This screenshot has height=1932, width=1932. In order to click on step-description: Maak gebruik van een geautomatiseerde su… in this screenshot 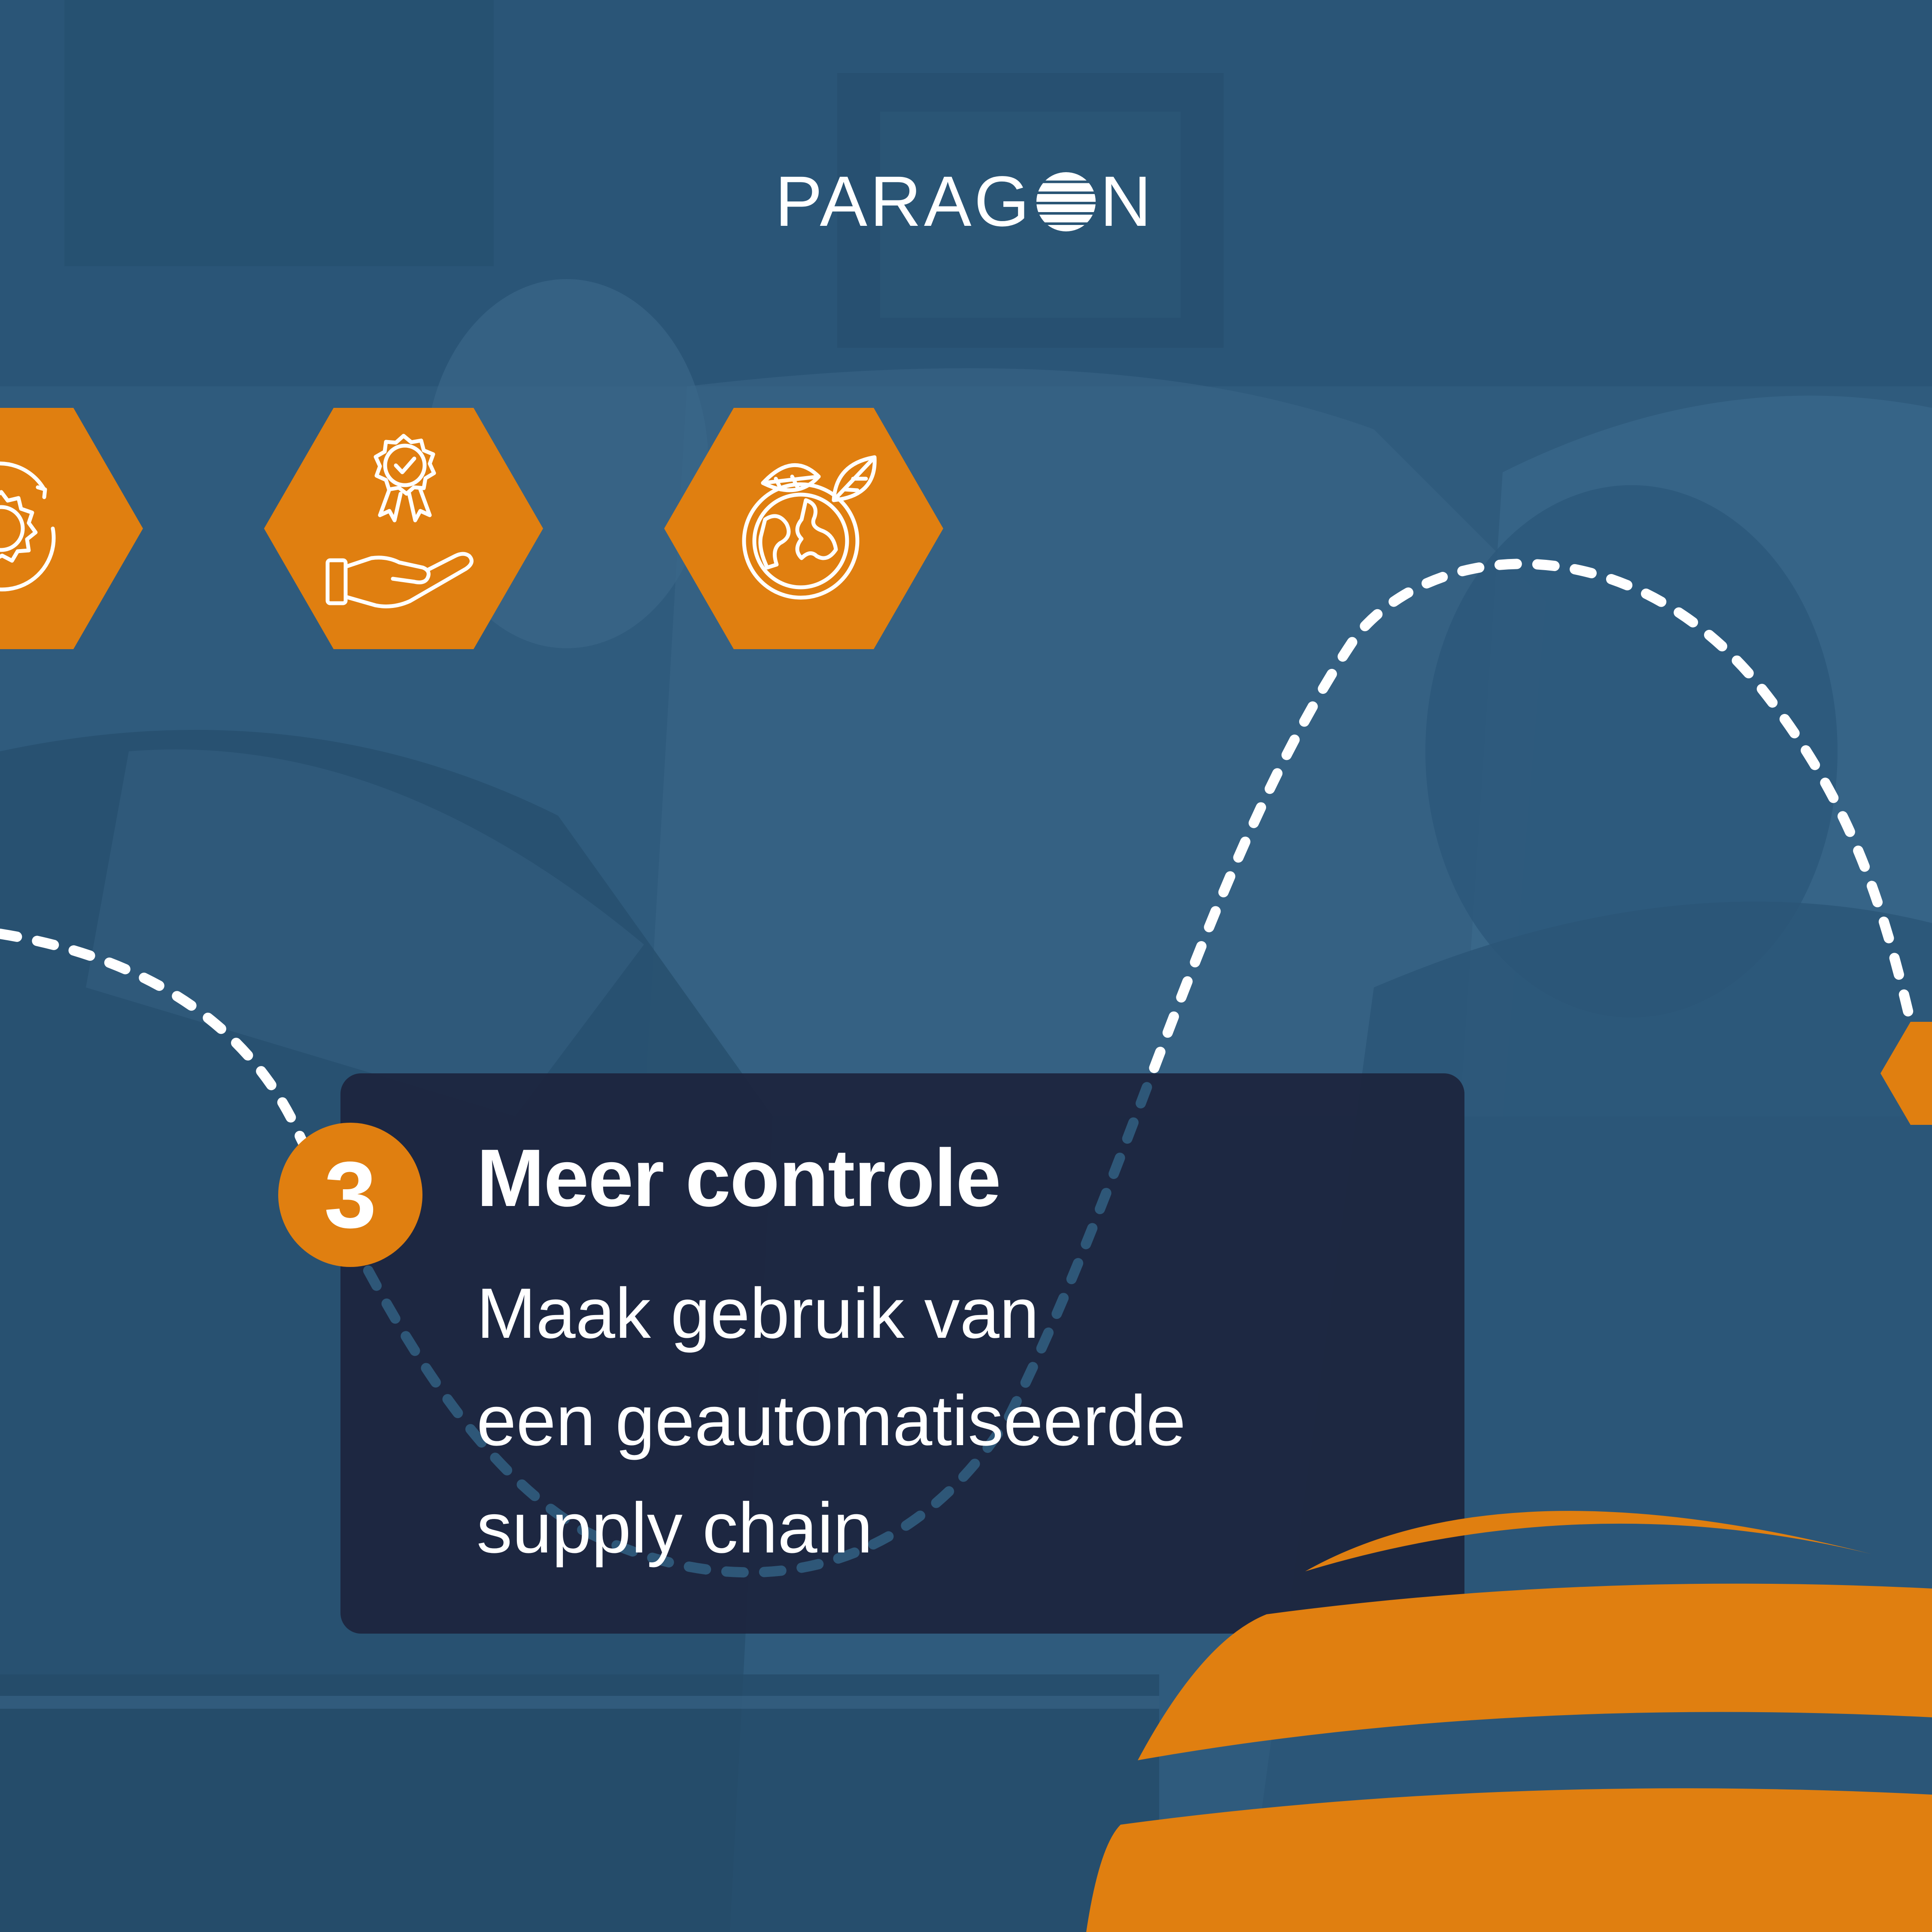, I will do `click(832, 1421)`.